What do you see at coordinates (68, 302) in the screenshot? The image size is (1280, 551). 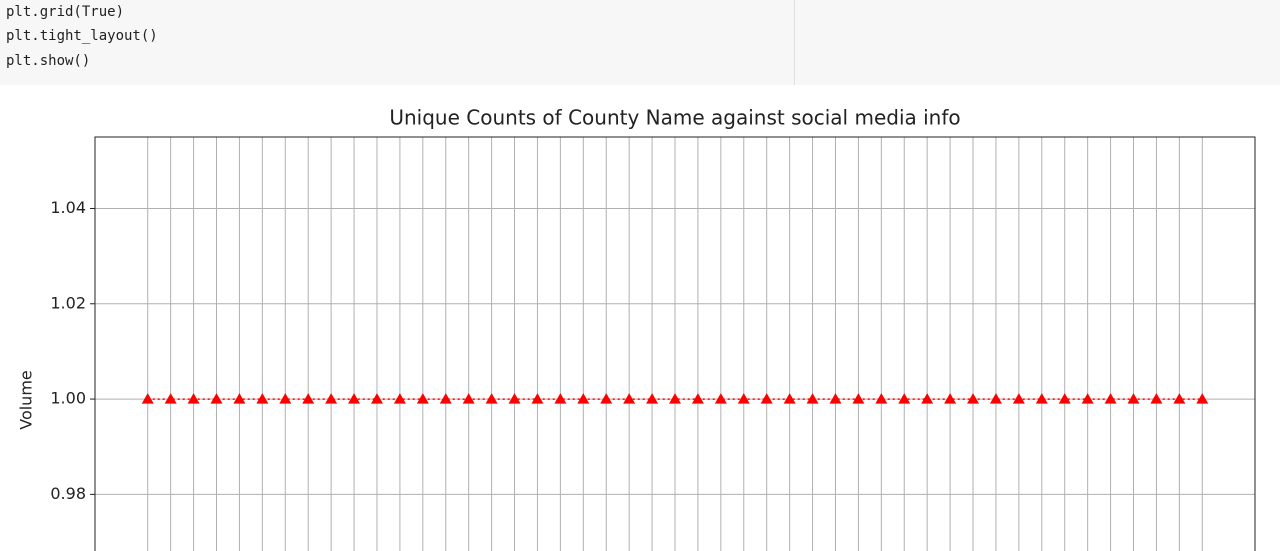 I see `y-tick-label: 1.02` at bounding box center [68, 302].